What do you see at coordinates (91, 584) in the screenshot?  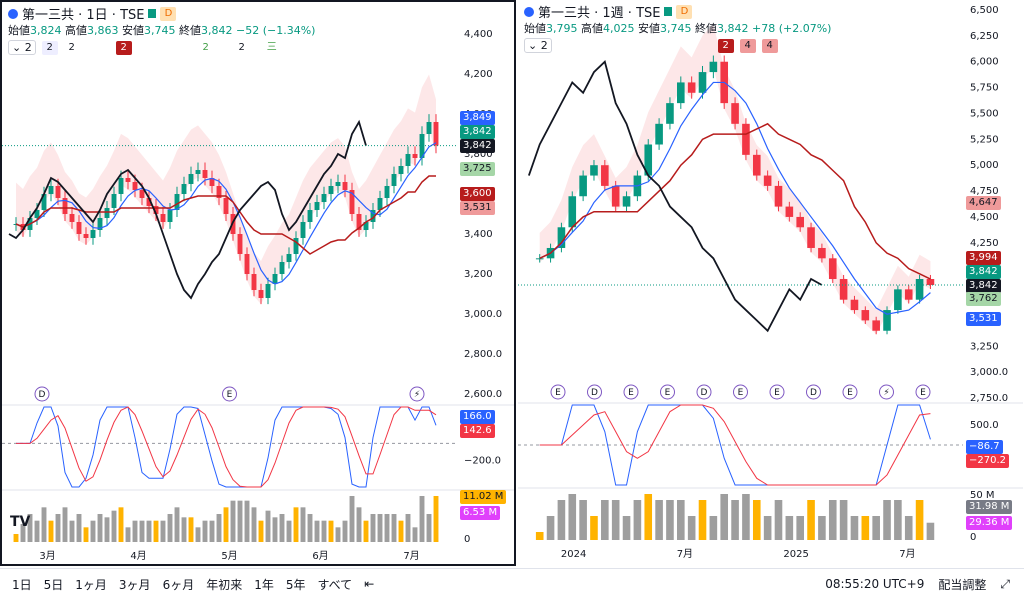 I see `range-1m: 1ヶ月` at bounding box center [91, 584].